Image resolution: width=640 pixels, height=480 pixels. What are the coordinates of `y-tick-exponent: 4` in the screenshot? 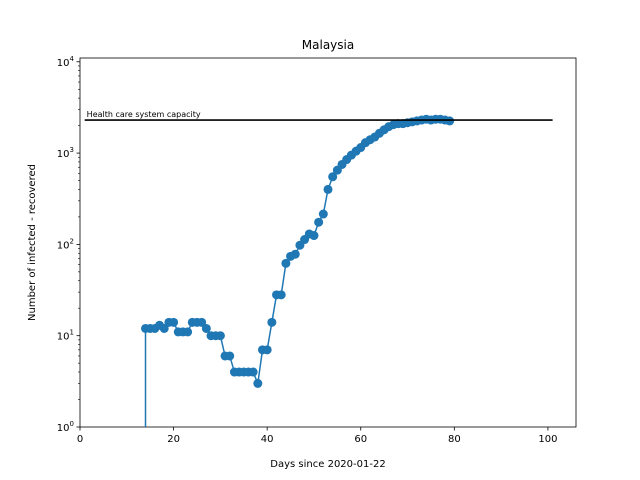 It's located at (72, 59).